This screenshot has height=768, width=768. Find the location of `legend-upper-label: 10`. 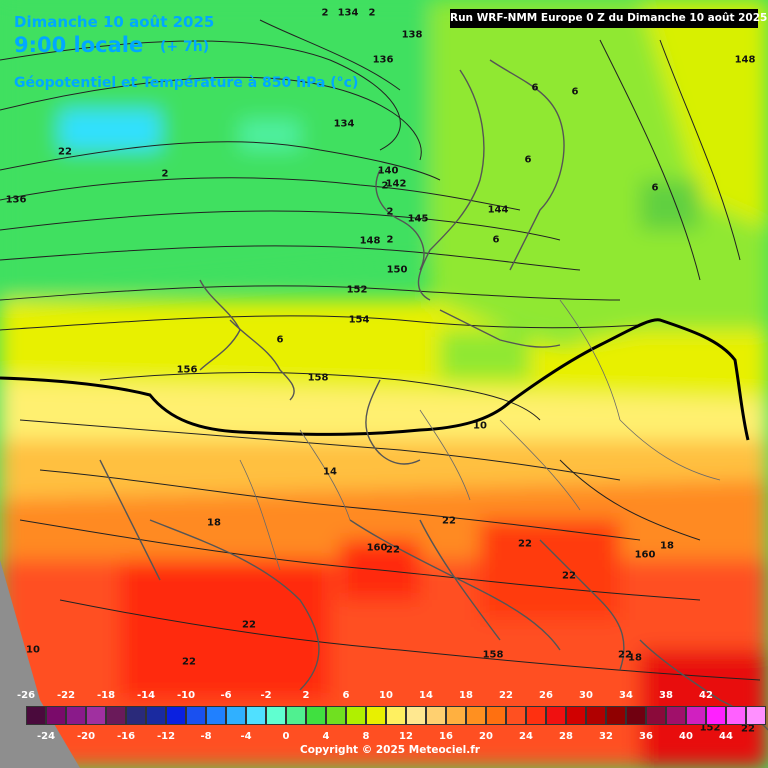

legend-upper-label: 10 is located at coordinates (386, 695).